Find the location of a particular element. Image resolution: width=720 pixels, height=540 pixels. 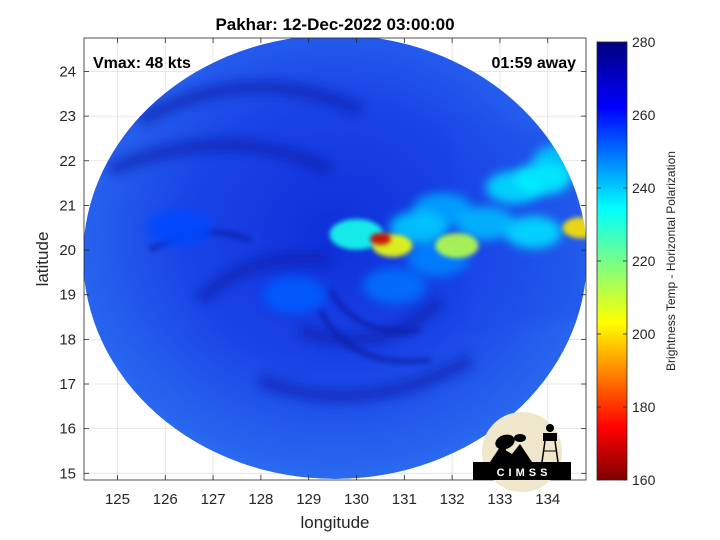

y-tick-label: 23 is located at coordinates (67, 116).